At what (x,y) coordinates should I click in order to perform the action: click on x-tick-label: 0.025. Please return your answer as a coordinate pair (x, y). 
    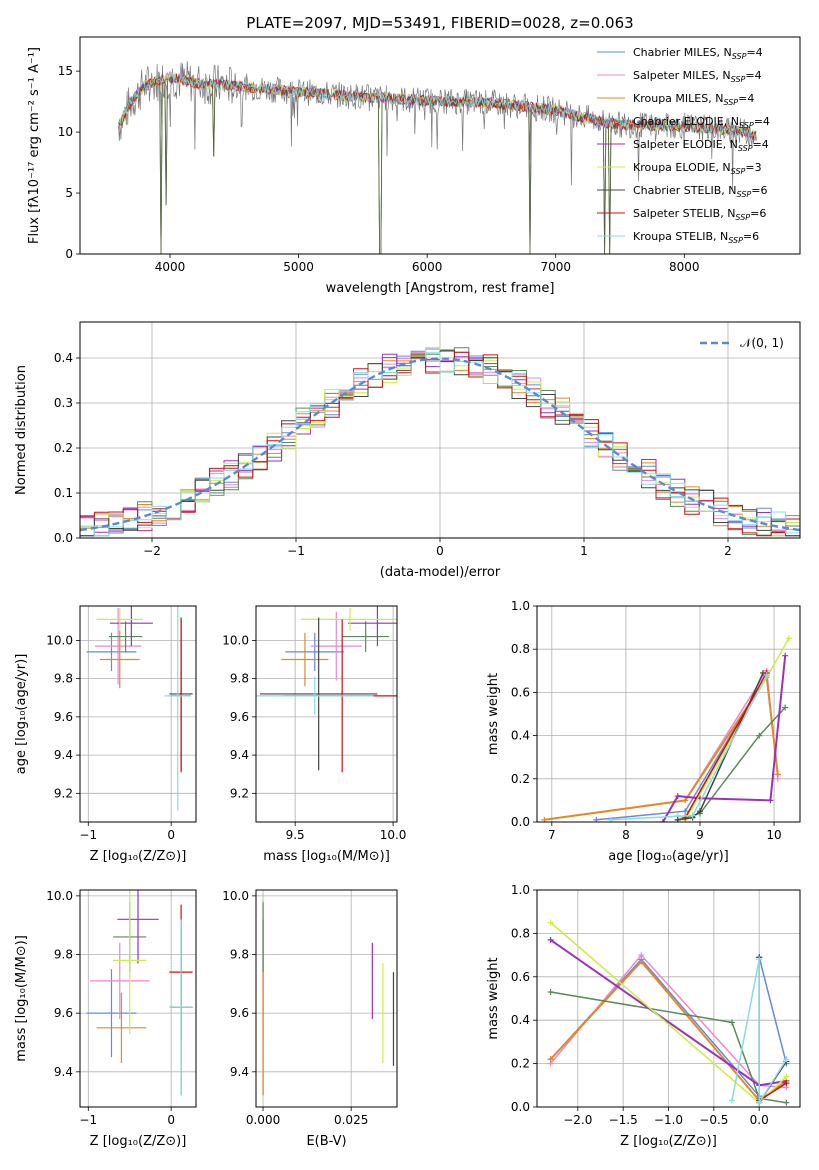
    Looking at the image, I should click on (351, 1120).